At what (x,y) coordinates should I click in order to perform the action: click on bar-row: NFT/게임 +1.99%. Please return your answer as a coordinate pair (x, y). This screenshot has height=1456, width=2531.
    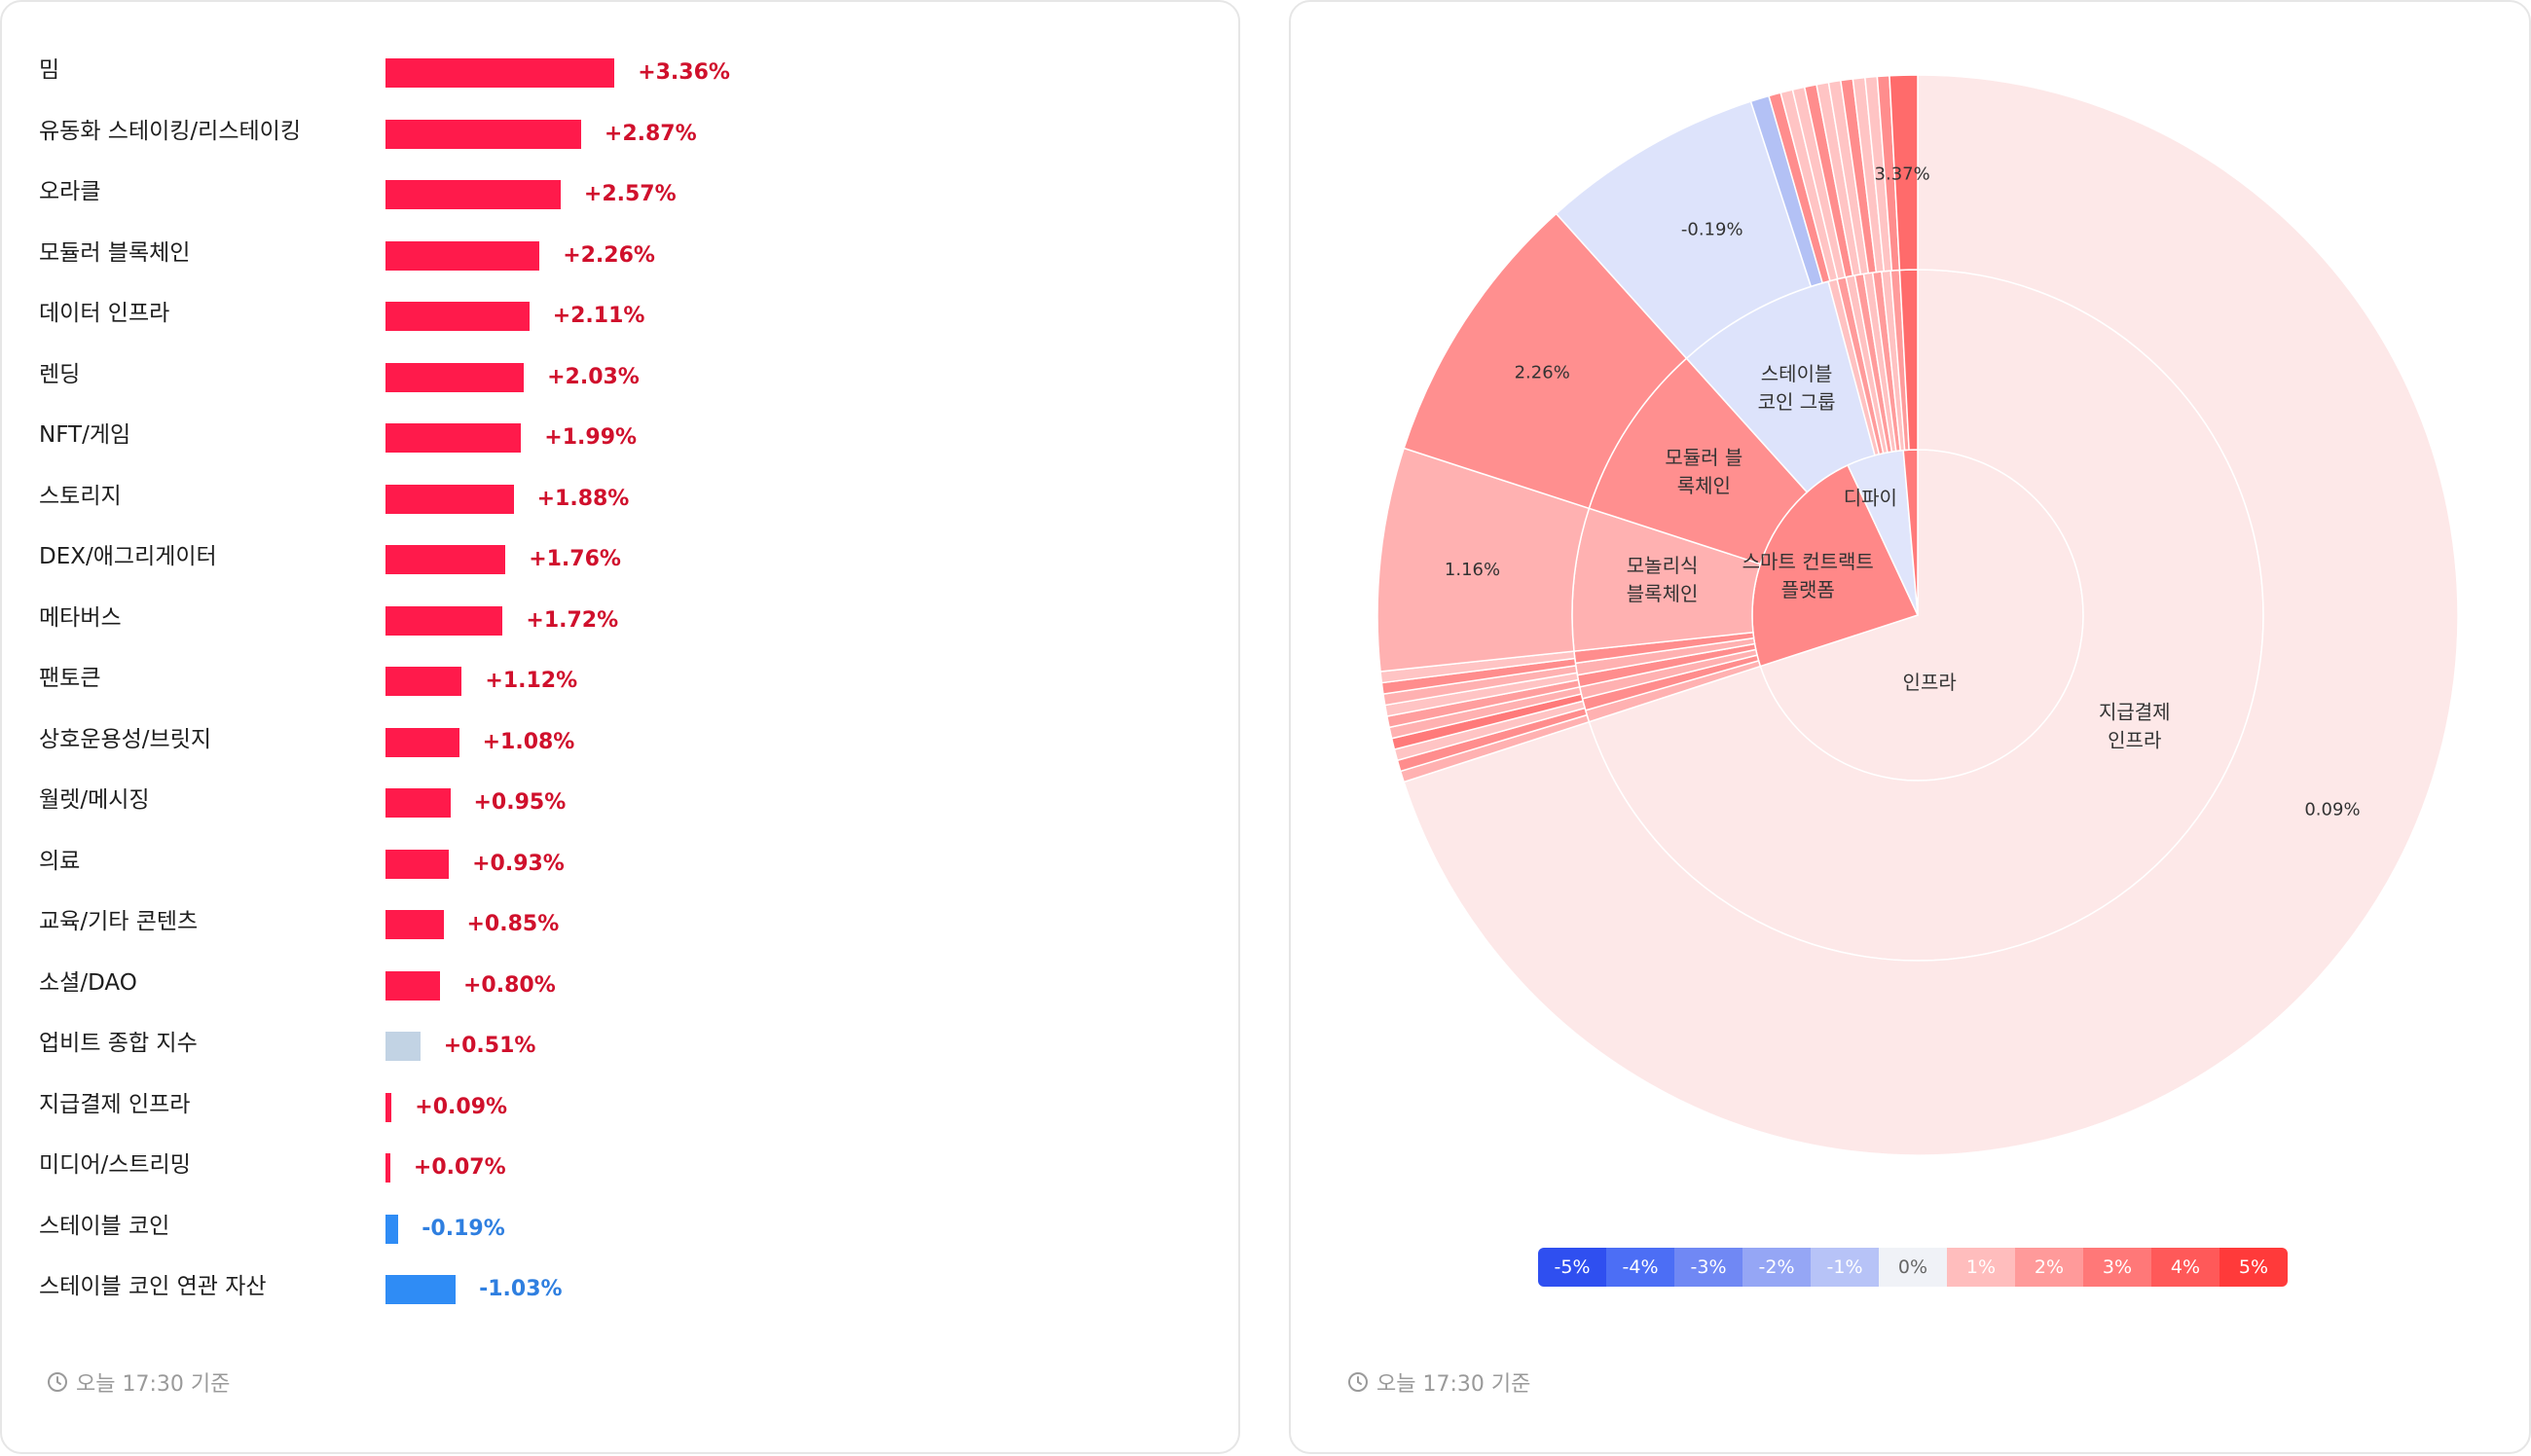
    Looking at the image, I should click on (574, 435).